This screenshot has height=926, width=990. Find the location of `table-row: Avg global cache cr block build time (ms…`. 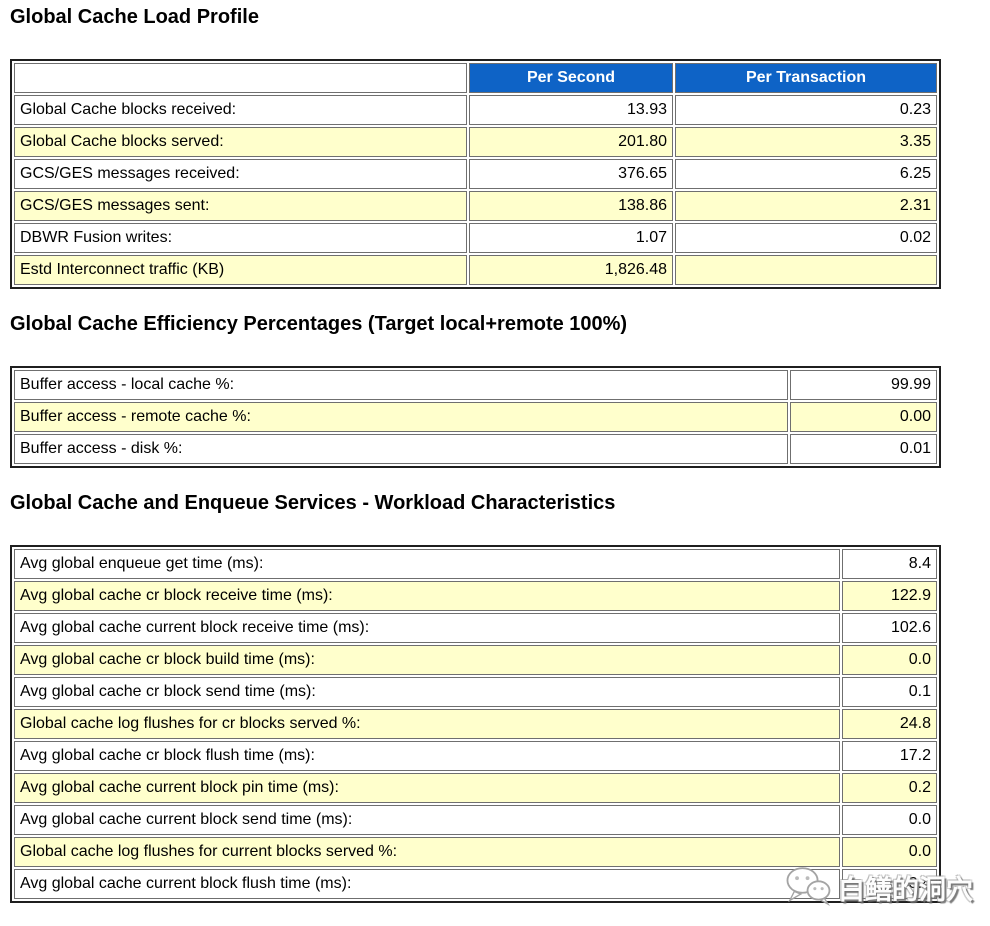

table-row: Avg global cache cr block build time (ms… is located at coordinates (475, 660).